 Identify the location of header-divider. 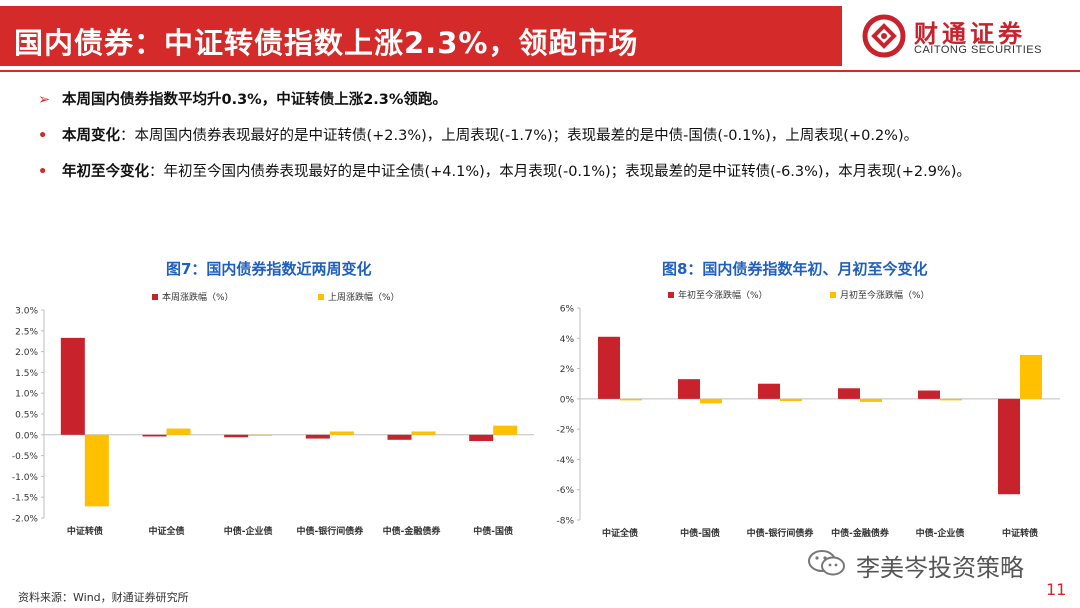
(540, 71).